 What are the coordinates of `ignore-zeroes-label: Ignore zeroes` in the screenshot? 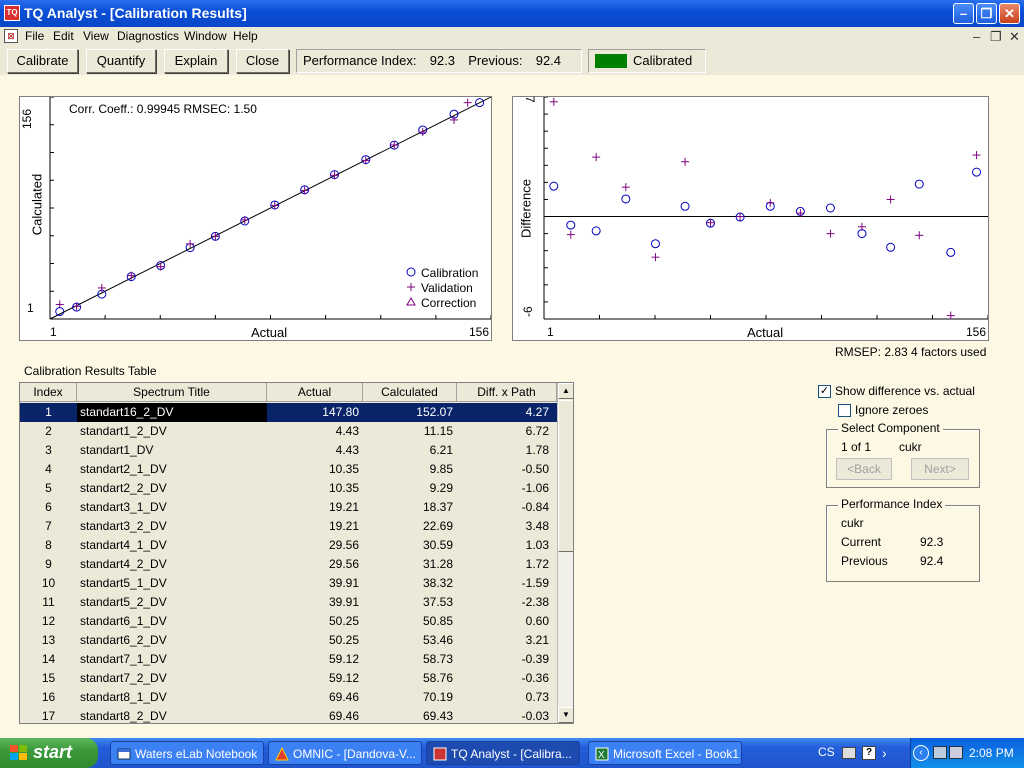 It's located at (892, 410).